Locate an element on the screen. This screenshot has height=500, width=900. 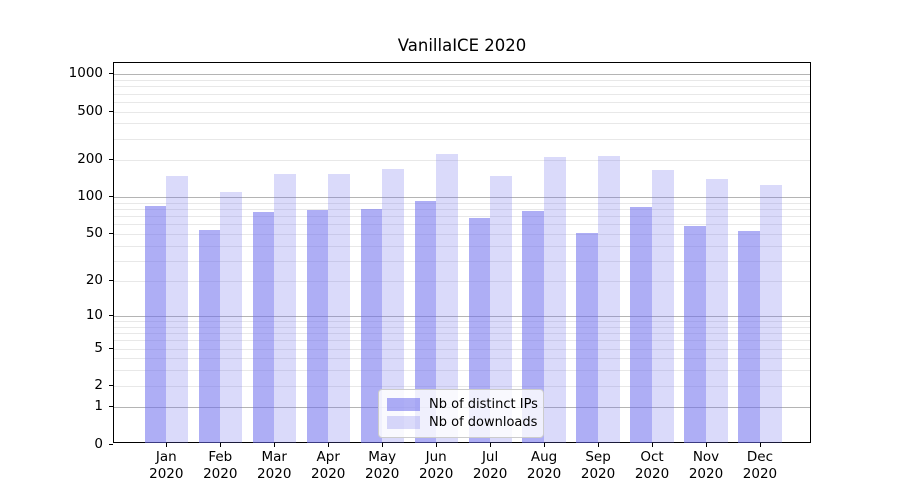
bar-distinct-ips-jun is located at coordinates (425, 322).